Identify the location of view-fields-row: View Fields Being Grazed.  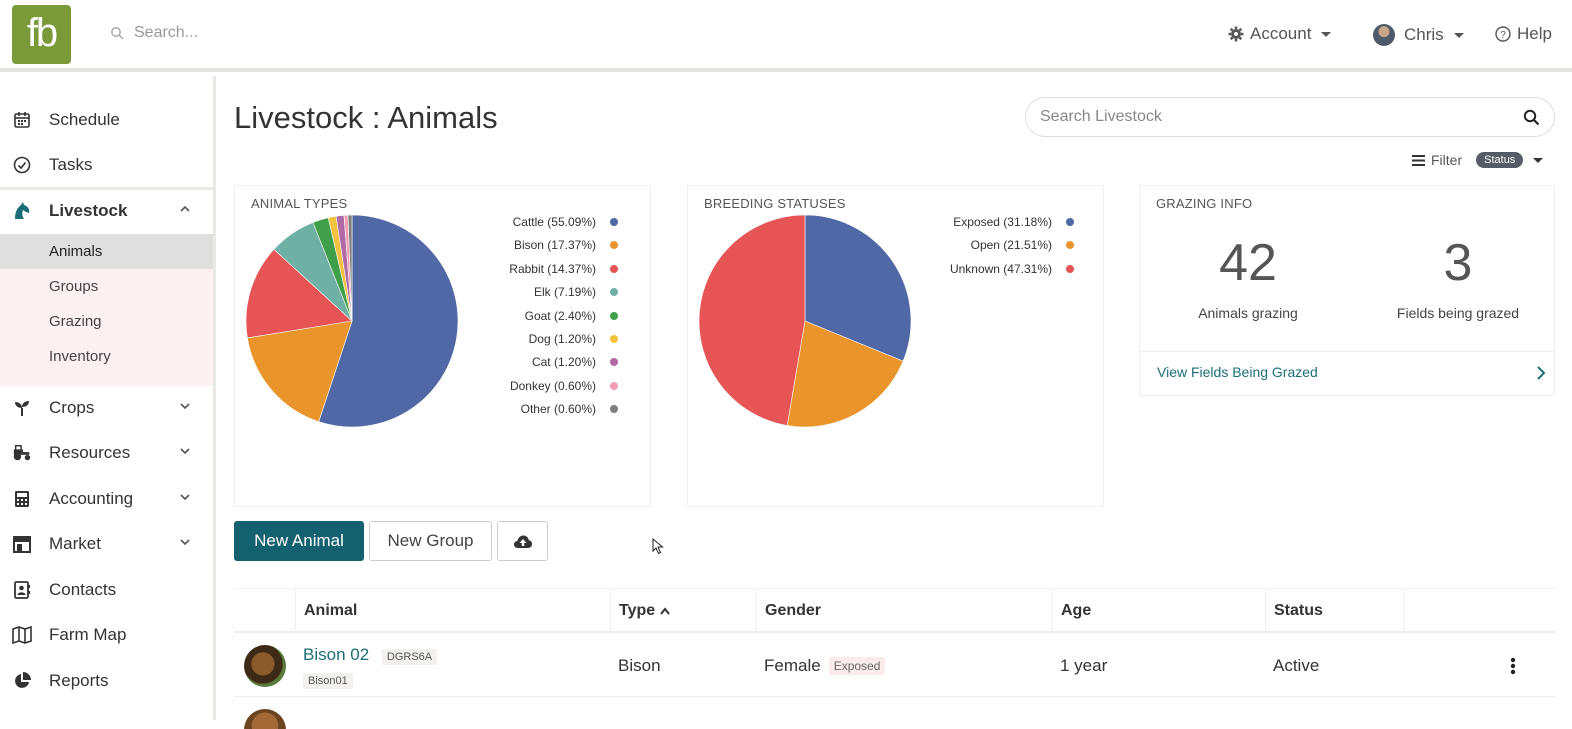
(1347, 372).